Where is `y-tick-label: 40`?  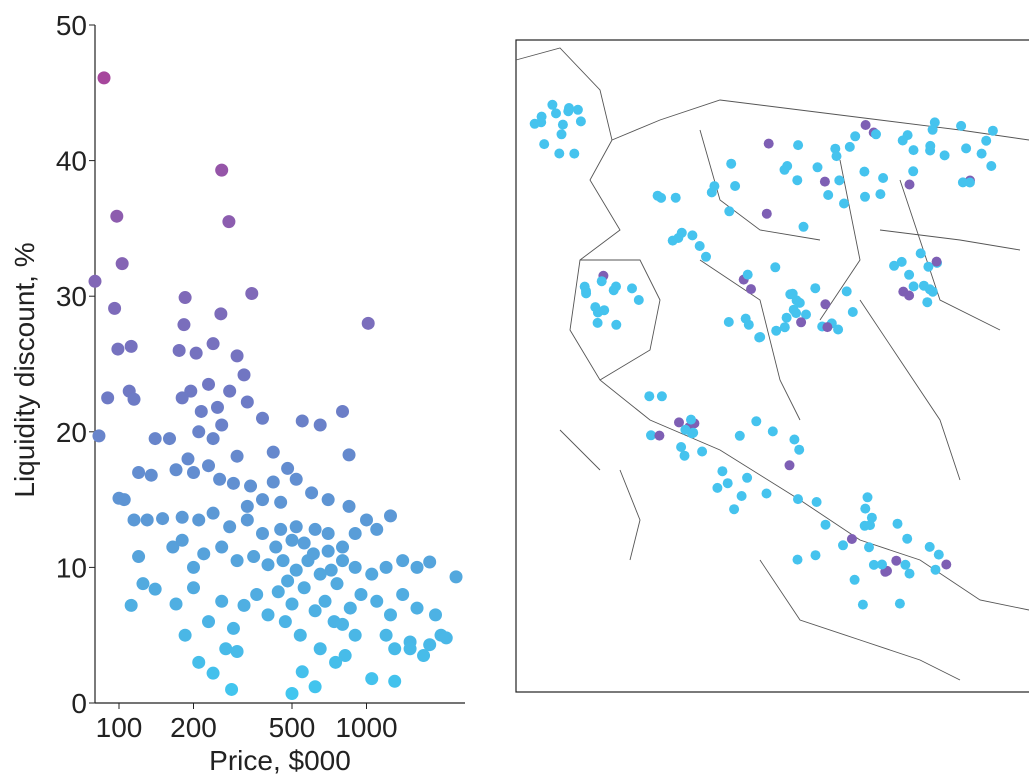 y-tick-label: 40 is located at coordinates (71, 161).